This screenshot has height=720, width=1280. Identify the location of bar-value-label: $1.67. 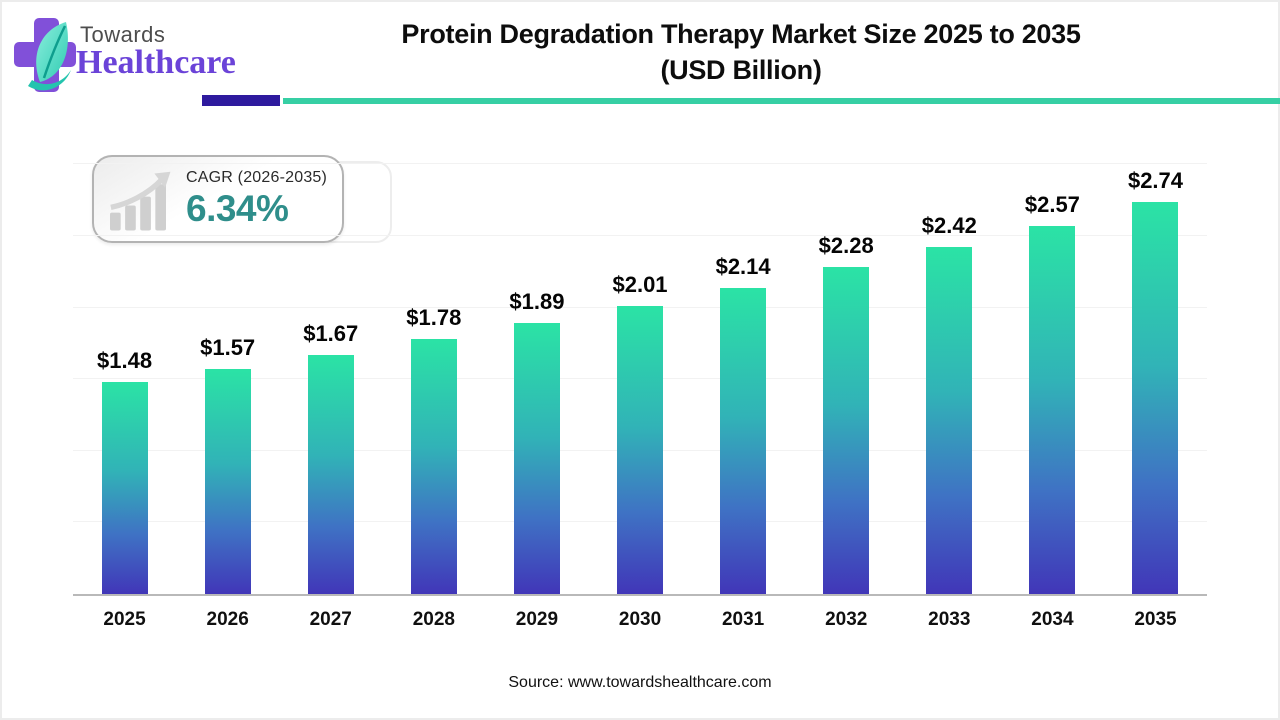
(331, 333).